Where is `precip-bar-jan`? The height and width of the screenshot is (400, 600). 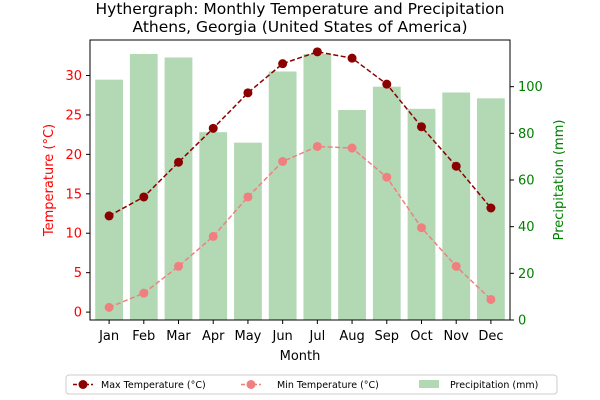
precip-bar-jan is located at coordinates (109, 200).